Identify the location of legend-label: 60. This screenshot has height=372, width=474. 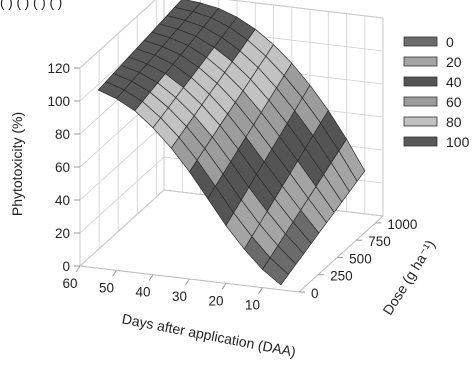
(454, 102).